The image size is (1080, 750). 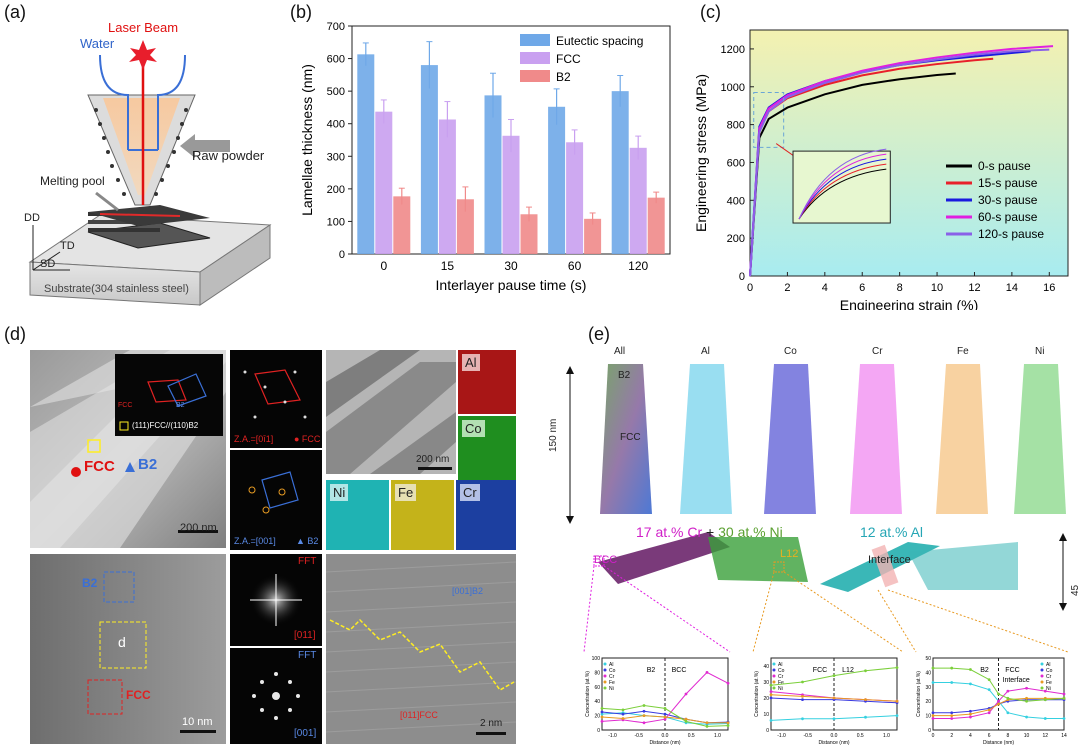 What do you see at coordinates (588, 694) in the screenshot?
I see `y-axis-label: Concentration (at.%)` at bounding box center [588, 694].